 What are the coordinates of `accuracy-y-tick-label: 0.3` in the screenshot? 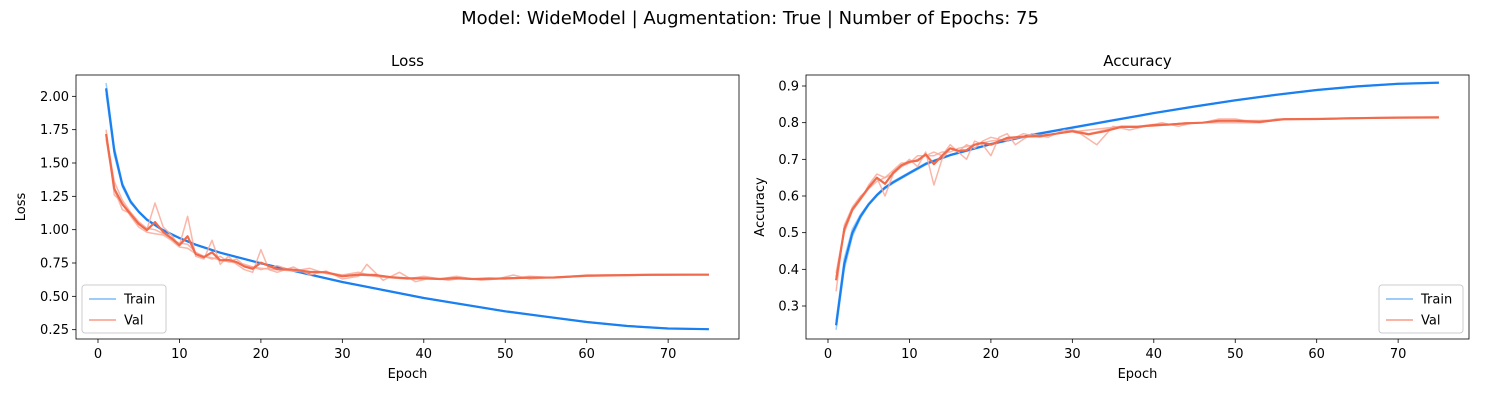 It's located at (788, 307).